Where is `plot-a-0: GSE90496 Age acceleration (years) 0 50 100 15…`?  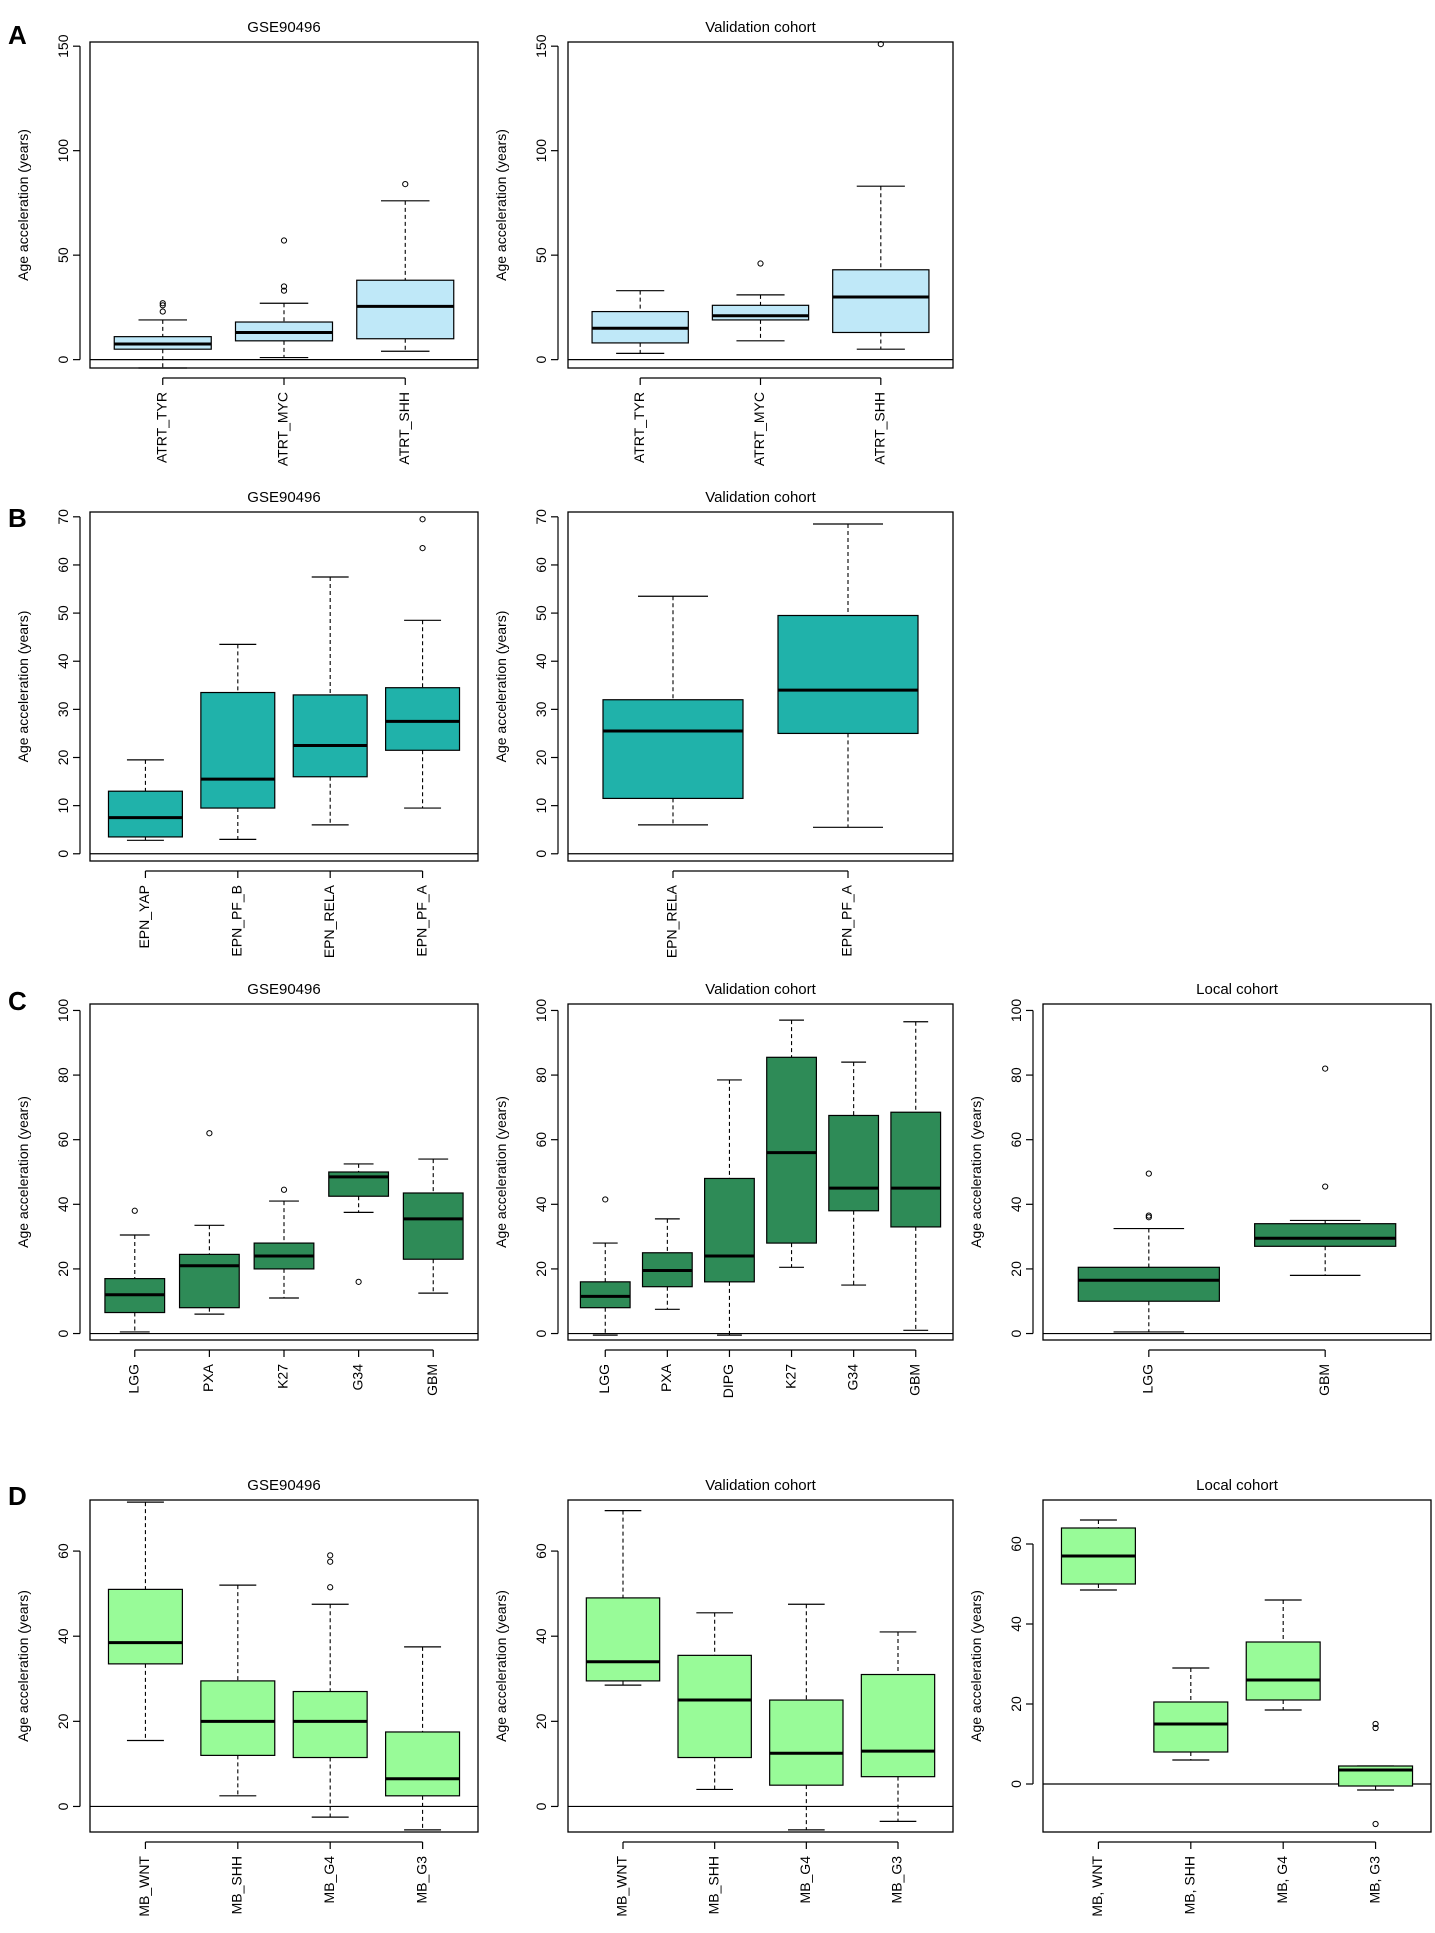
plot-a-0: GSE90496 Age acceleration (years) 0 50 100 15… is located at coordinates (247, 242).